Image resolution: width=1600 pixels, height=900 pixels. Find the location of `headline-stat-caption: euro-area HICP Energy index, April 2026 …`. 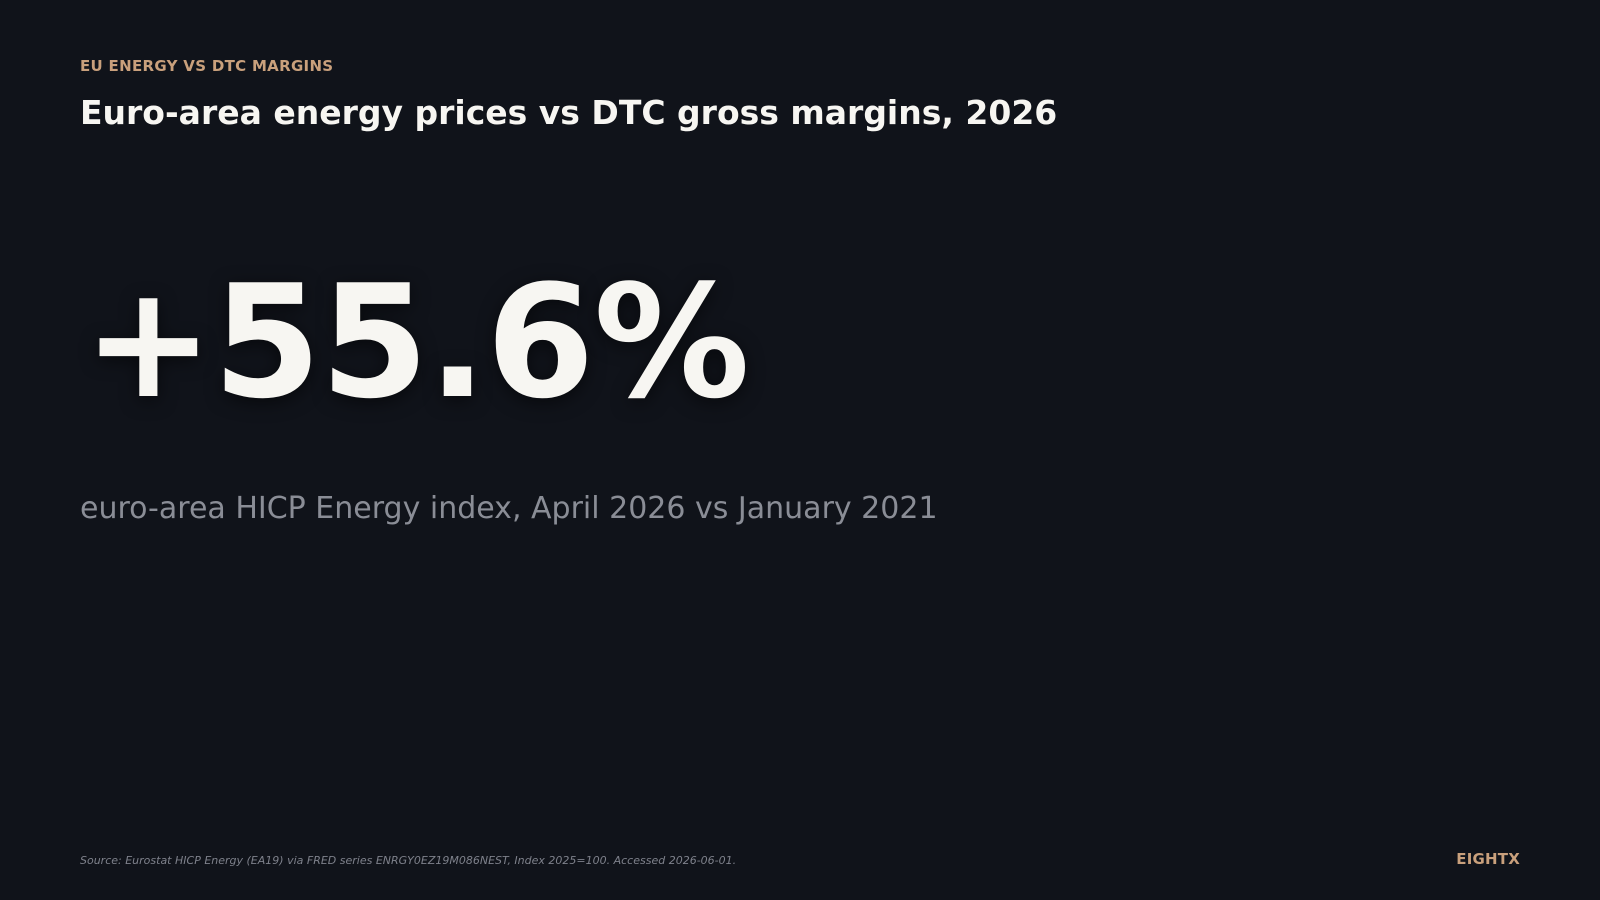

headline-stat-caption: euro-area HICP Energy index, April 2026 … is located at coordinates (509, 508).